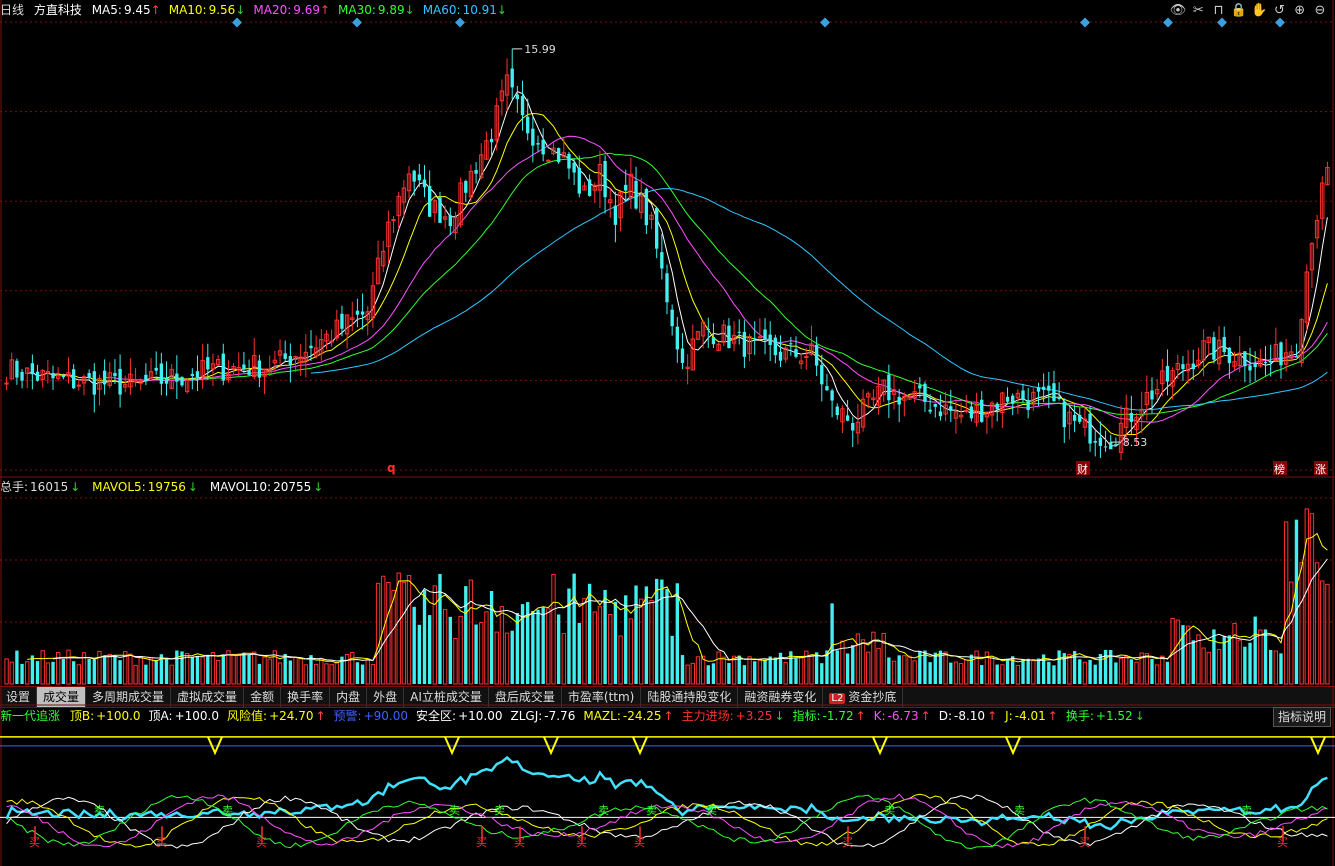 This screenshot has width=1335, height=866. What do you see at coordinates (240, 487) in the screenshot?
I see `mavol10-label: MAVOL10:` at bounding box center [240, 487].